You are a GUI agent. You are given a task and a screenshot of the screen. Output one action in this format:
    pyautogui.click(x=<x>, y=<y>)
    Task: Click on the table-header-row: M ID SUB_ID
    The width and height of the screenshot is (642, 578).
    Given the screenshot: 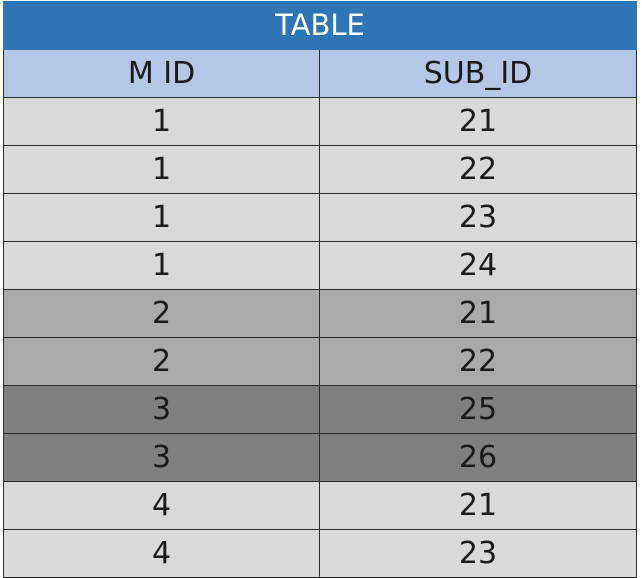 What is the action you would take?
    pyautogui.click(x=320, y=73)
    